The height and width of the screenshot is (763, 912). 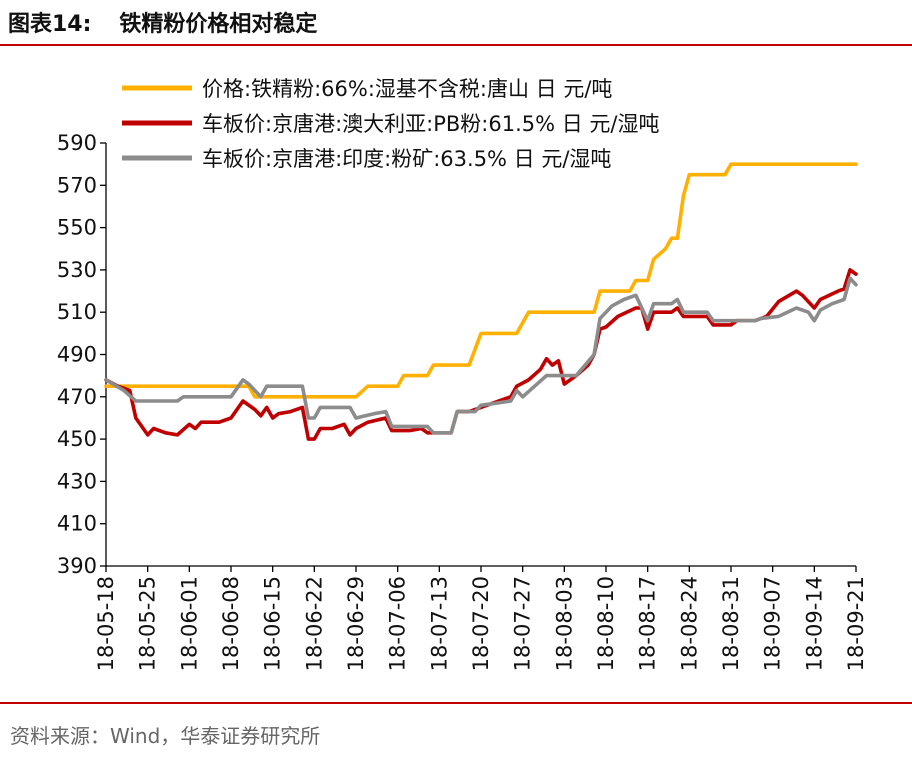 I want to click on y-tick-label: 470, so click(x=77, y=397).